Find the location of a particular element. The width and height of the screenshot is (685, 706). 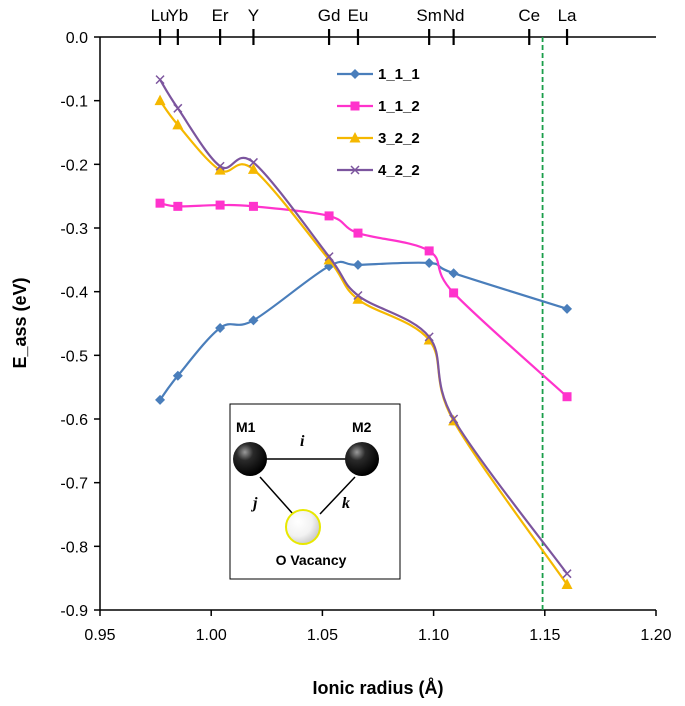

x-tick-label-1: 1.00 is located at coordinates (211, 635).